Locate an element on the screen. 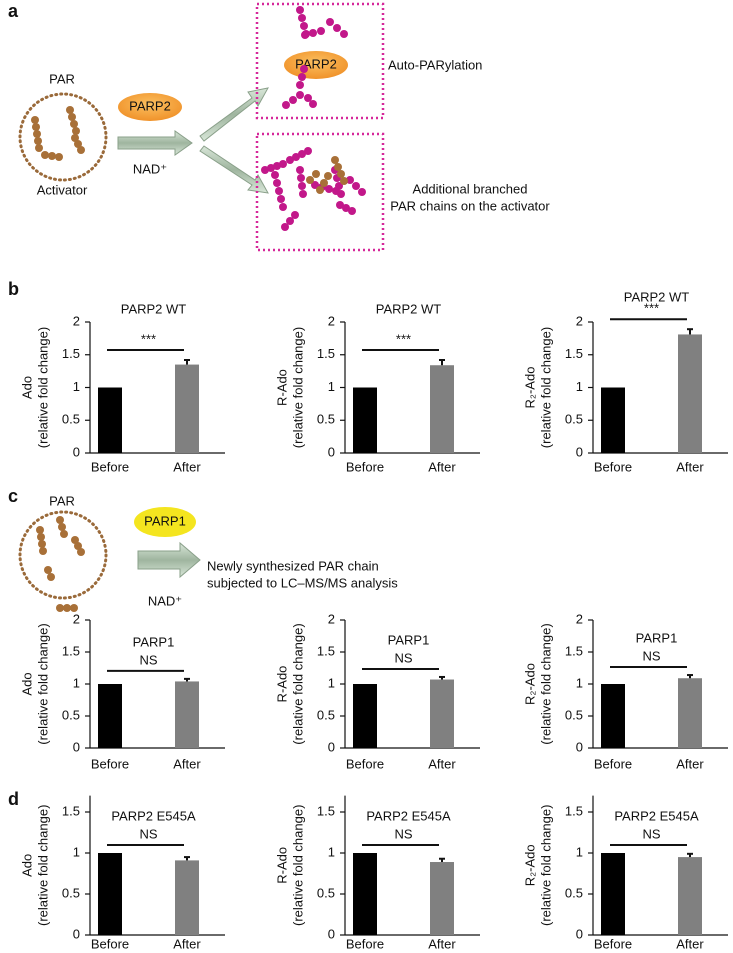 This screenshot has width=733, height=953. label: Newly synthesized PAR chain is located at coordinates (293, 565).